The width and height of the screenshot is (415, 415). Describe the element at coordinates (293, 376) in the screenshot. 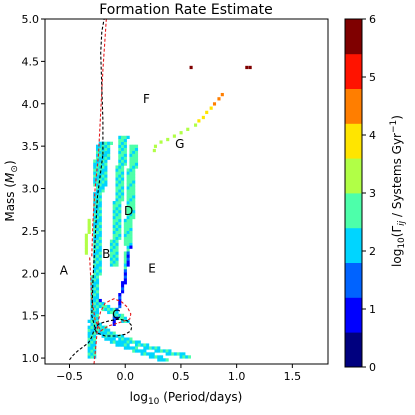

I see `x-tick-label: 1.5` at that location.